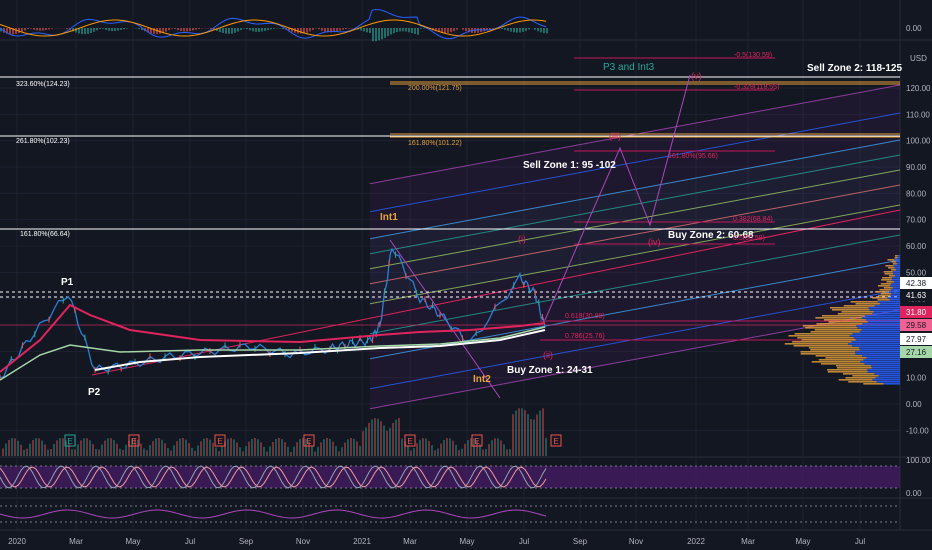  What do you see at coordinates (70, 440) in the screenshot?
I see `earnings-box` at bounding box center [70, 440].